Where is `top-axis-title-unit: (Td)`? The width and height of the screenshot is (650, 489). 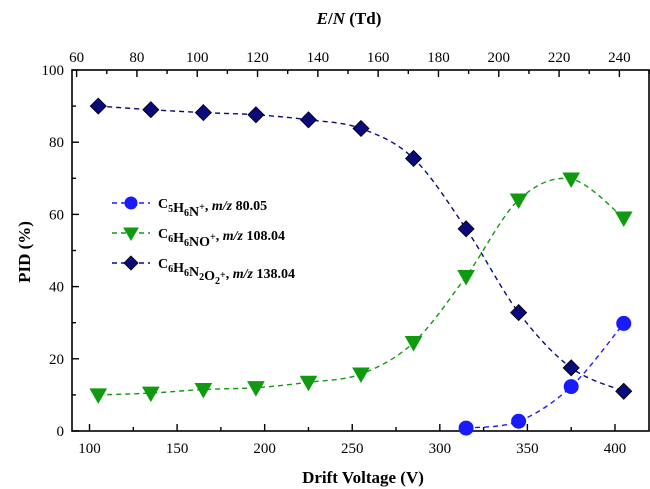
top-axis-title-unit: (Td) is located at coordinates (363, 18).